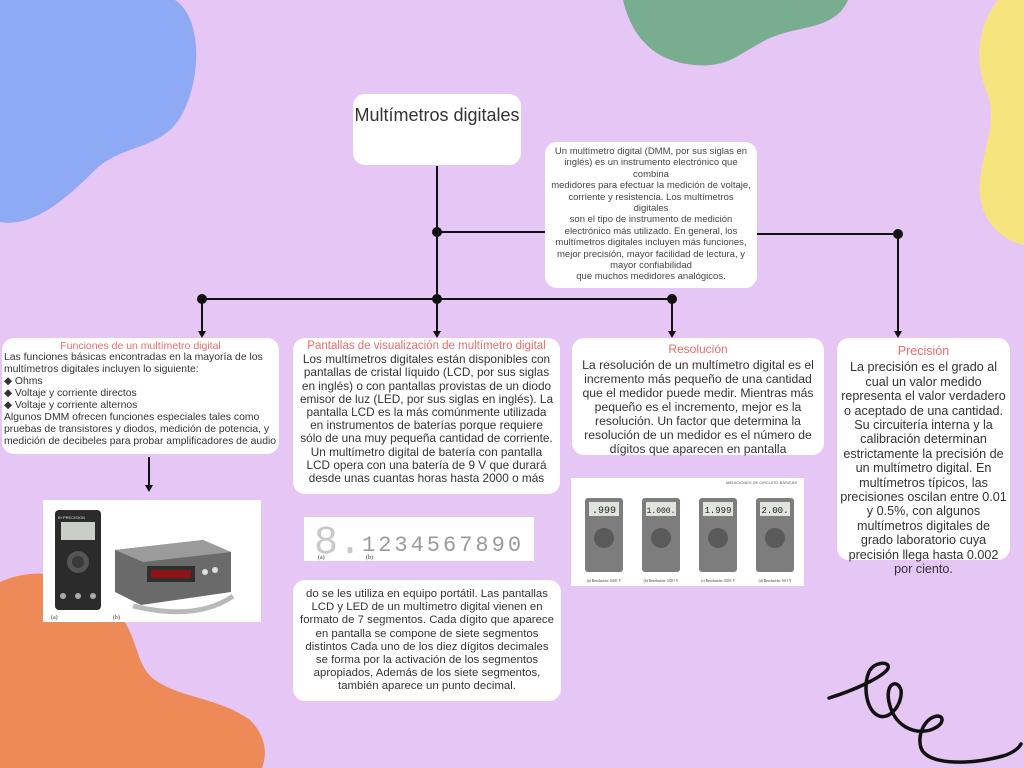  What do you see at coordinates (761, 482) in the screenshot?
I see `meters-header: MEDICIONES DE CIRCUITO BÁSICAS` at bounding box center [761, 482].